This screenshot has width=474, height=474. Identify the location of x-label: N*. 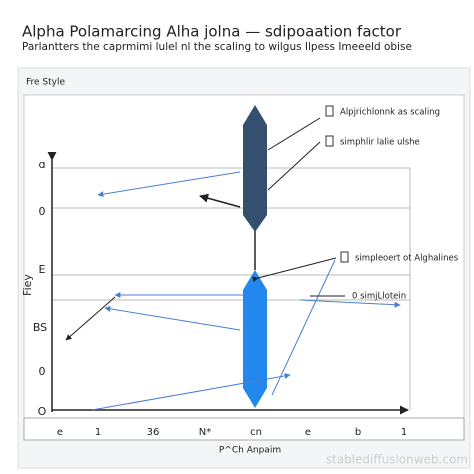
(205, 432).